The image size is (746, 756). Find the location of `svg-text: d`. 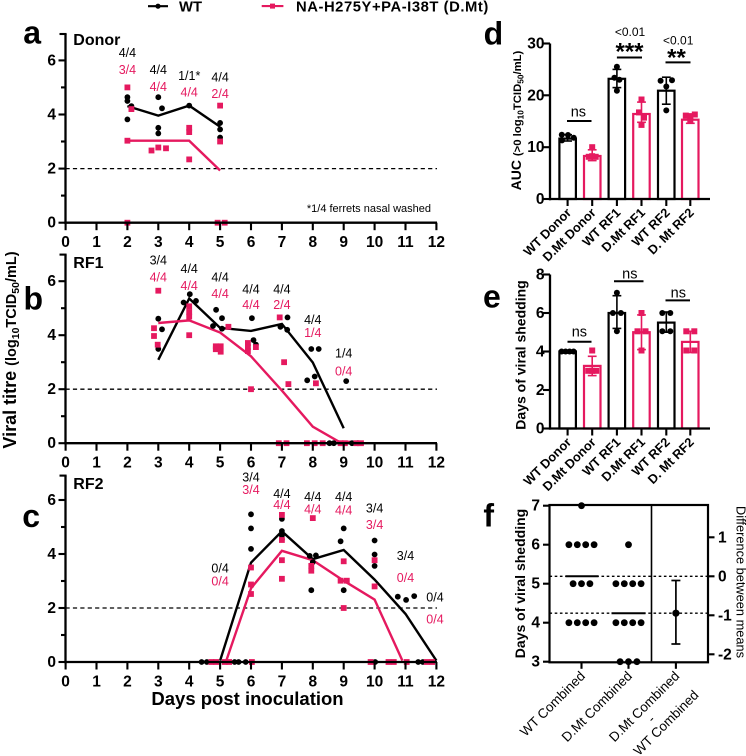

svg-text: d is located at coordinates (494, 33).